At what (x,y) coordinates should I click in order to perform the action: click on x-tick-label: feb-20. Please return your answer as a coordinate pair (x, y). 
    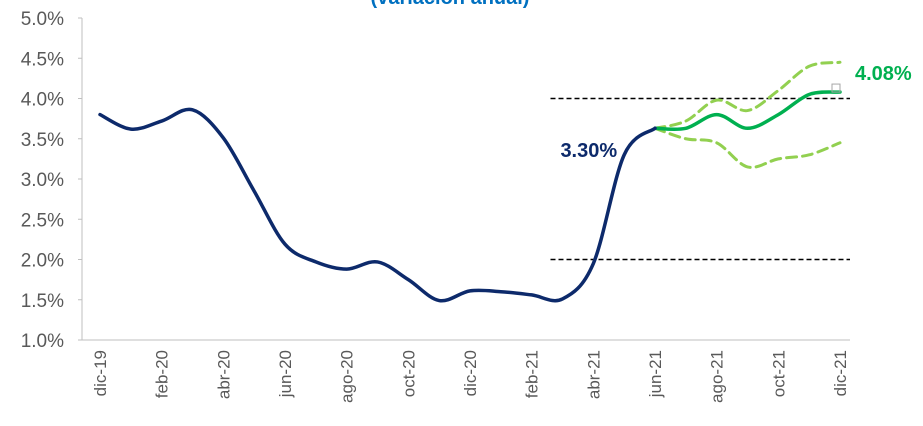
    Looking at the image, I should click on (162, 374).